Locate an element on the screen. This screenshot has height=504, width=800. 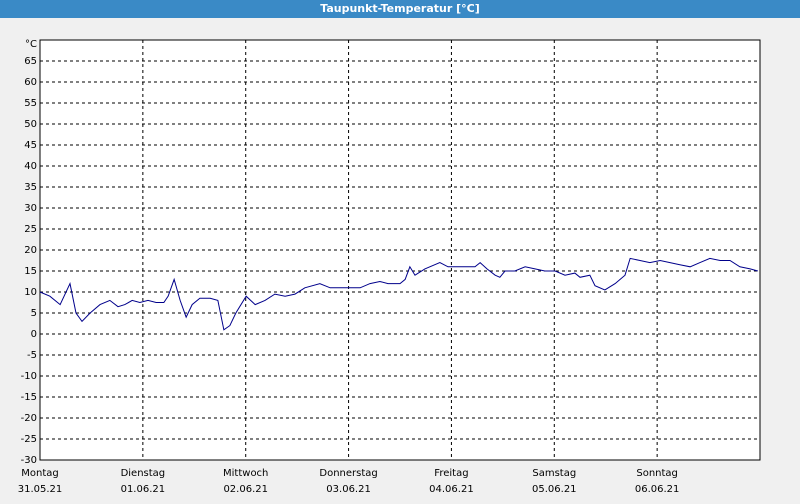
y-tick-label: 65 is located at coordinates (30, 61).